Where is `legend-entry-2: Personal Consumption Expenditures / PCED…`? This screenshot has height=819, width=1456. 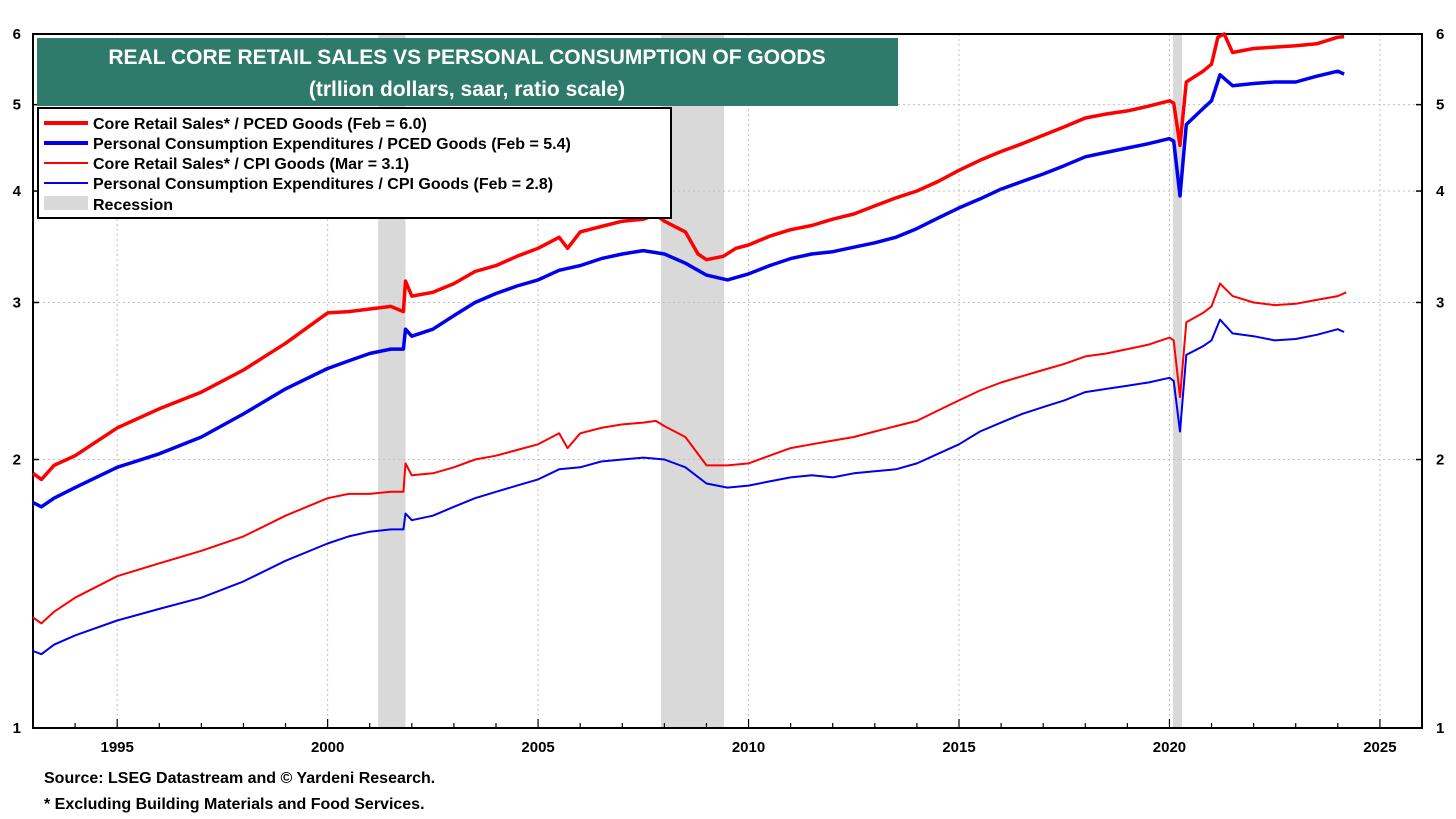
legend-entry-2: Personal Consumption Expenditures / PCED… is located at coordinates (332, 144).